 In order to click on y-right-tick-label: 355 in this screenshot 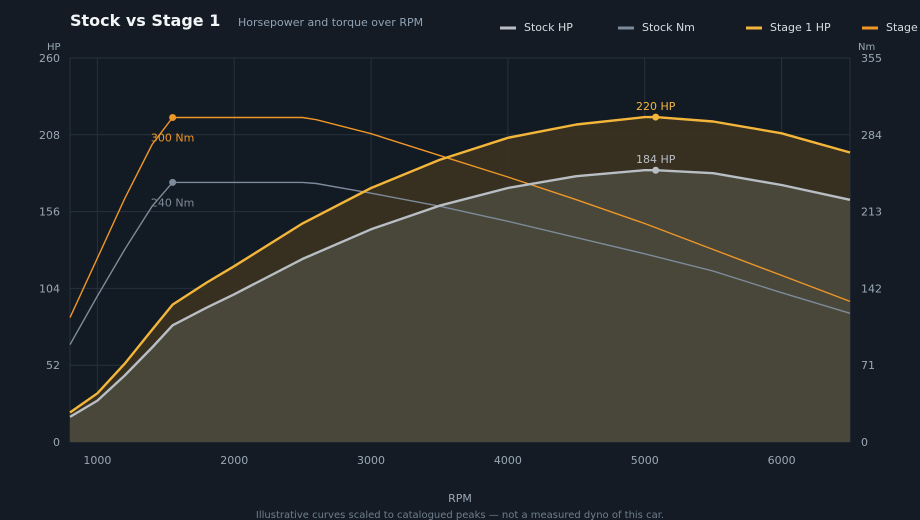, I will do `click(871, 58)`.